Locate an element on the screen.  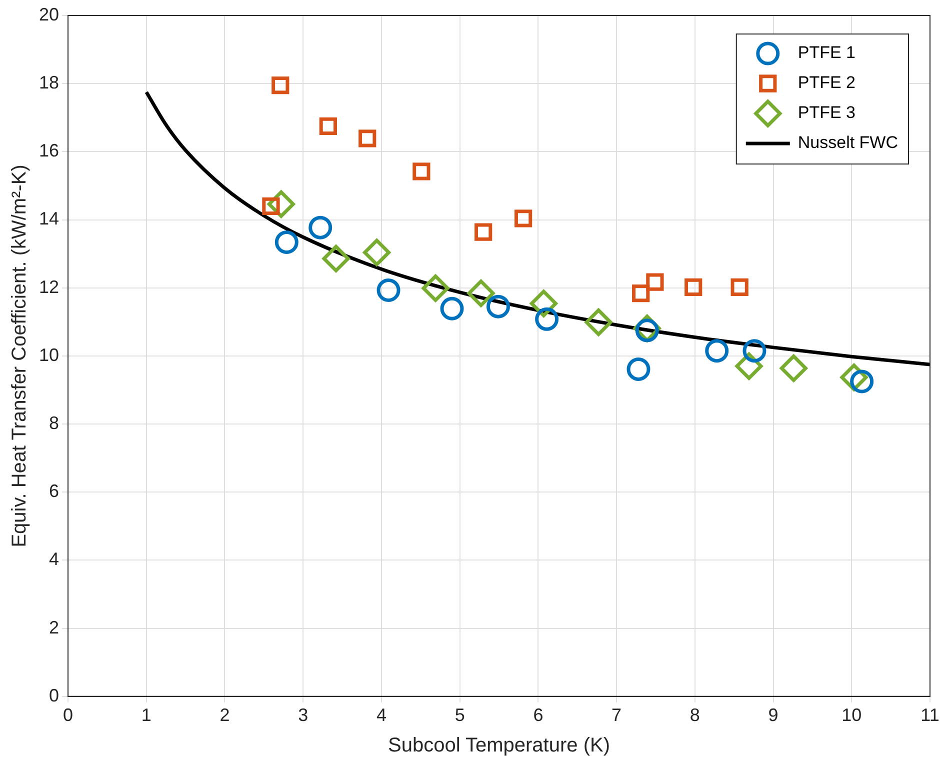
y-tick-label: 14 is located at coordinates (49, 218).